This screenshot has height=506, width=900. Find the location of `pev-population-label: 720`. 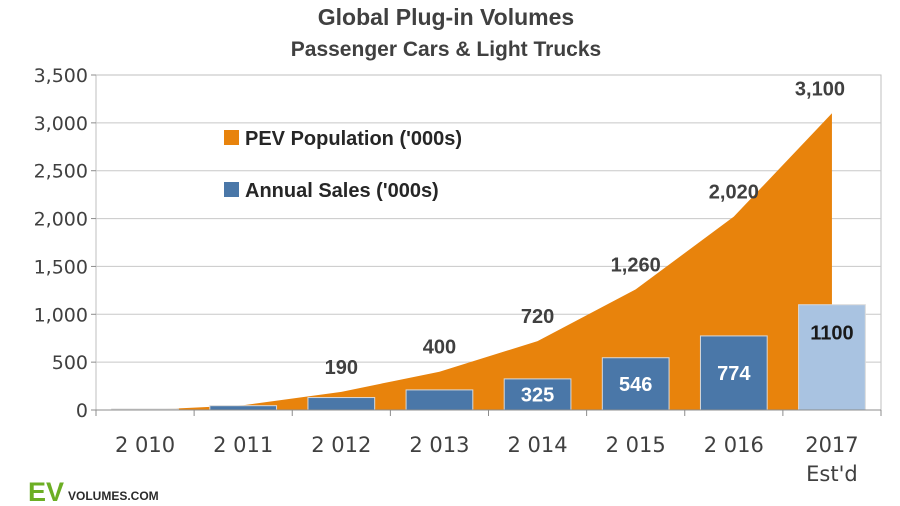

pev-population-label: 720 is located at coordinates (537, 317).